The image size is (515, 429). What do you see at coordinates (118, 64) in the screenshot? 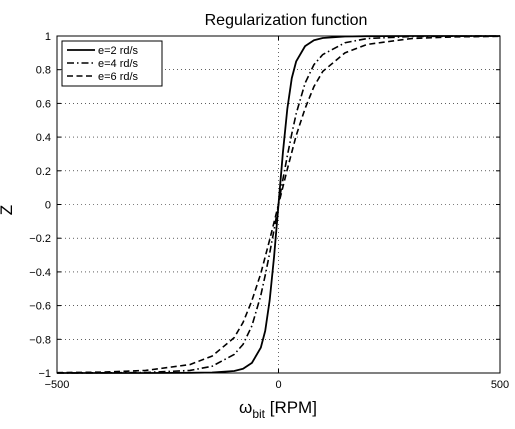
I see `legend-label: e=4 rd/s` at bounding box center [118, 64].